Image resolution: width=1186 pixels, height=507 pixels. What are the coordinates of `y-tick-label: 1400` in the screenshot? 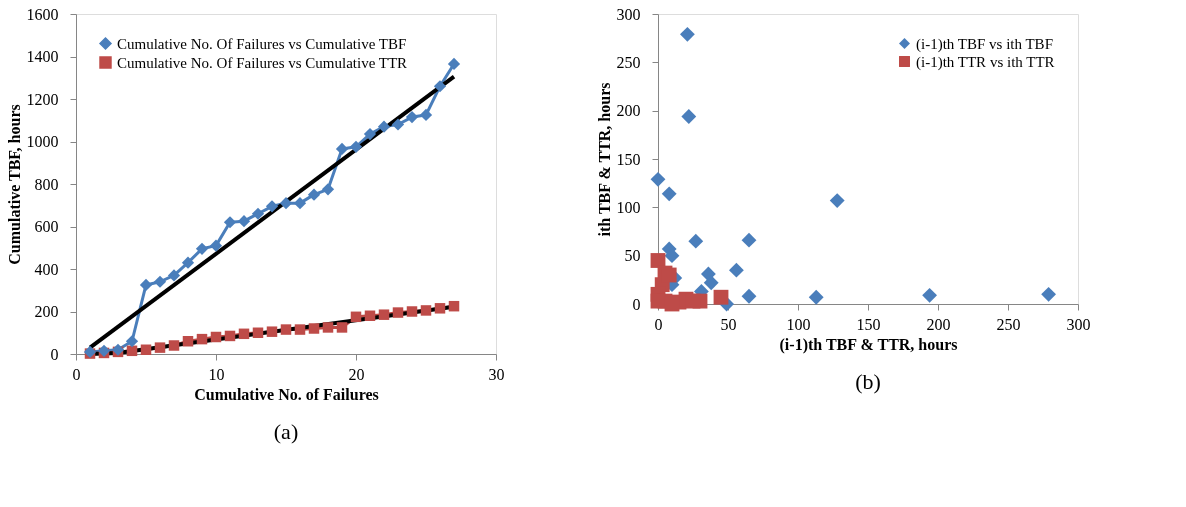 It's located at (42, 56).